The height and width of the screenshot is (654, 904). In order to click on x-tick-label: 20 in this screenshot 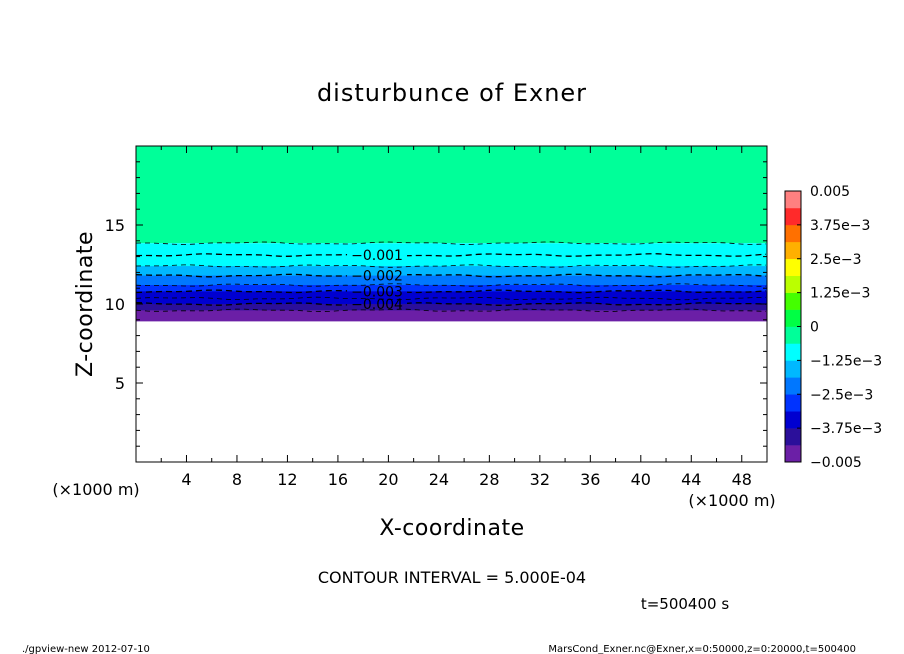, I will do `click(388, 479)`.